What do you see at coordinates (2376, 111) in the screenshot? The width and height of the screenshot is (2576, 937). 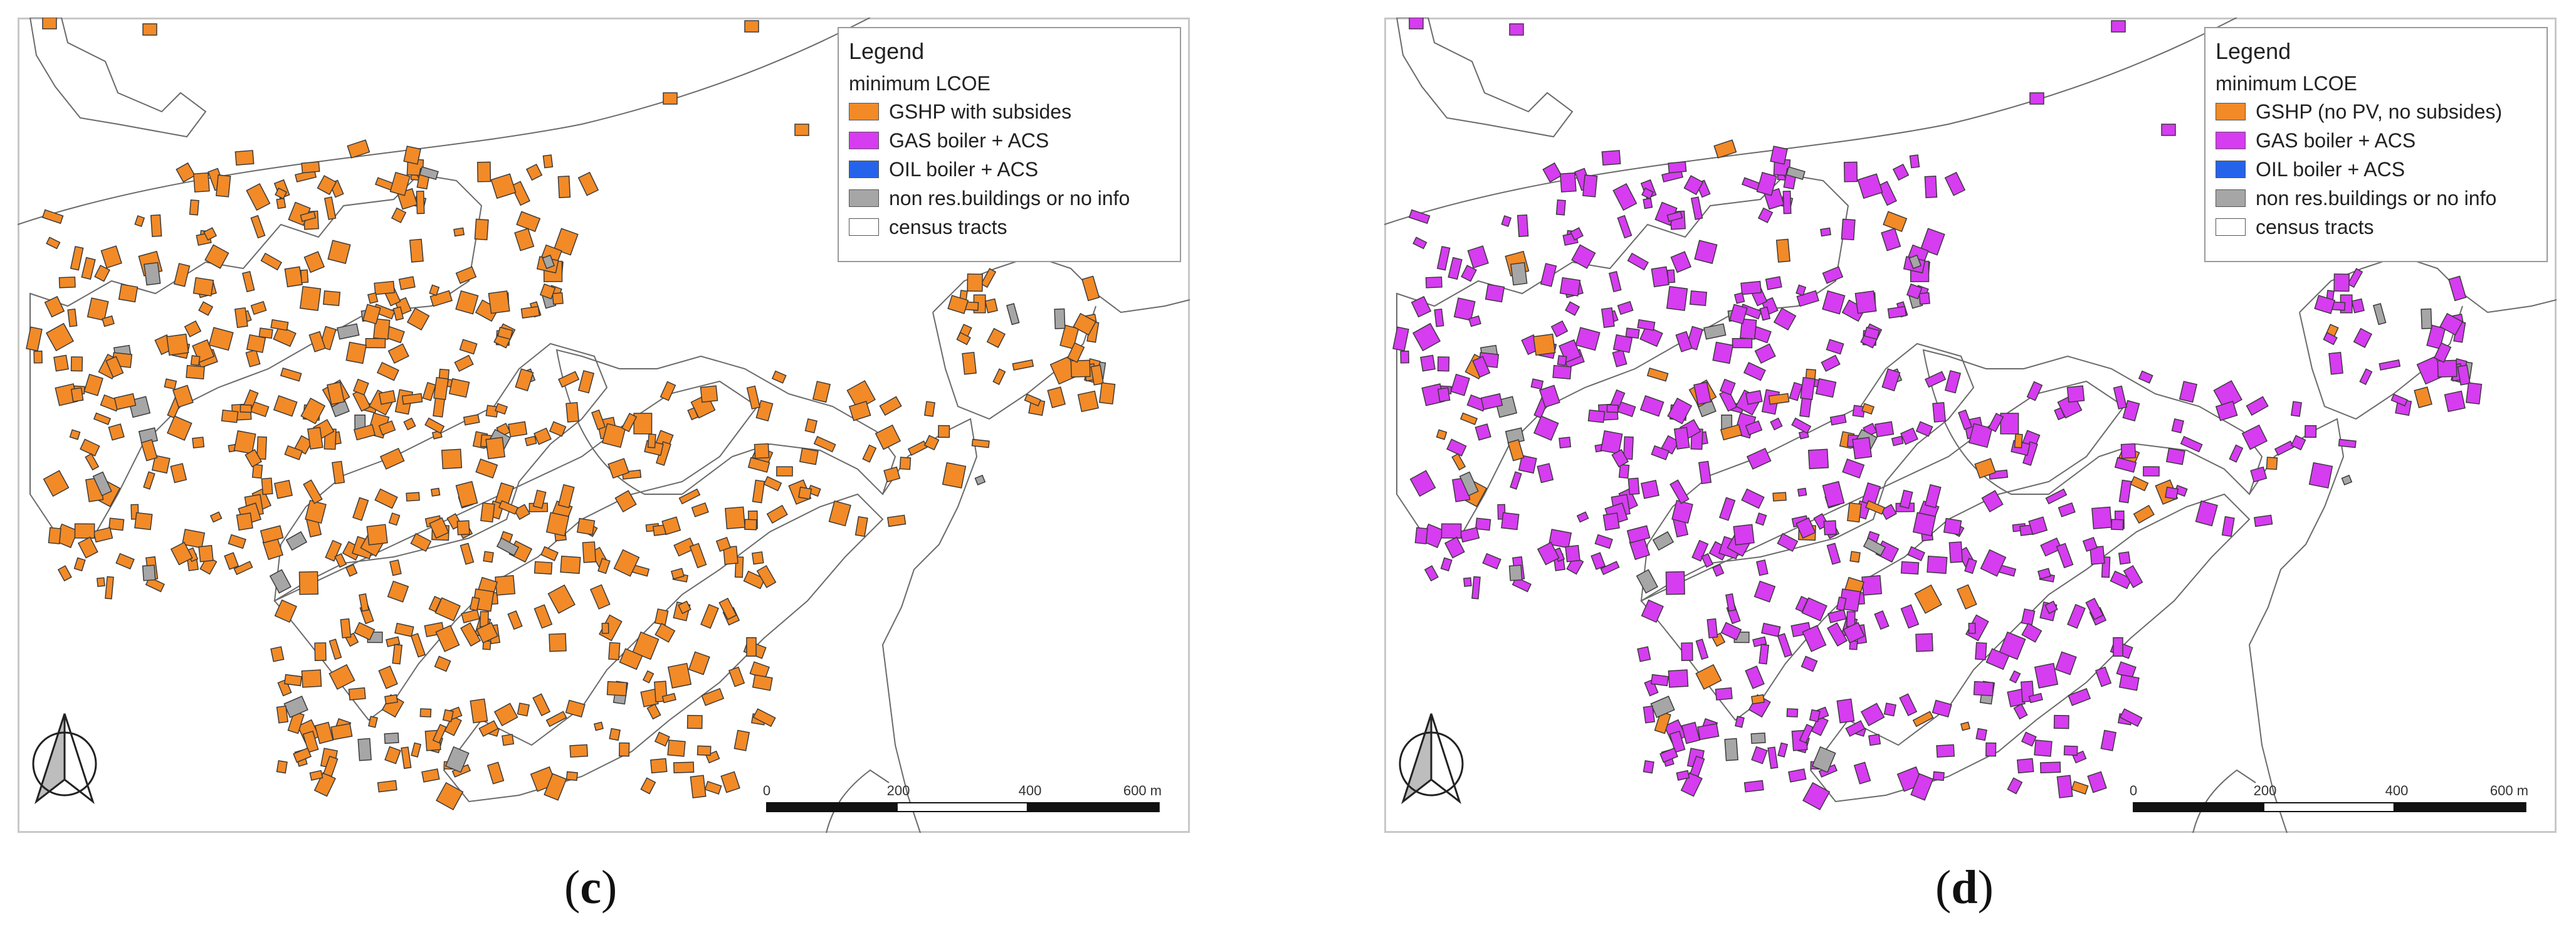 I see `legend-item-gshp: GSHP (no PV, no subsides)` at bounding box center [2376, 111].